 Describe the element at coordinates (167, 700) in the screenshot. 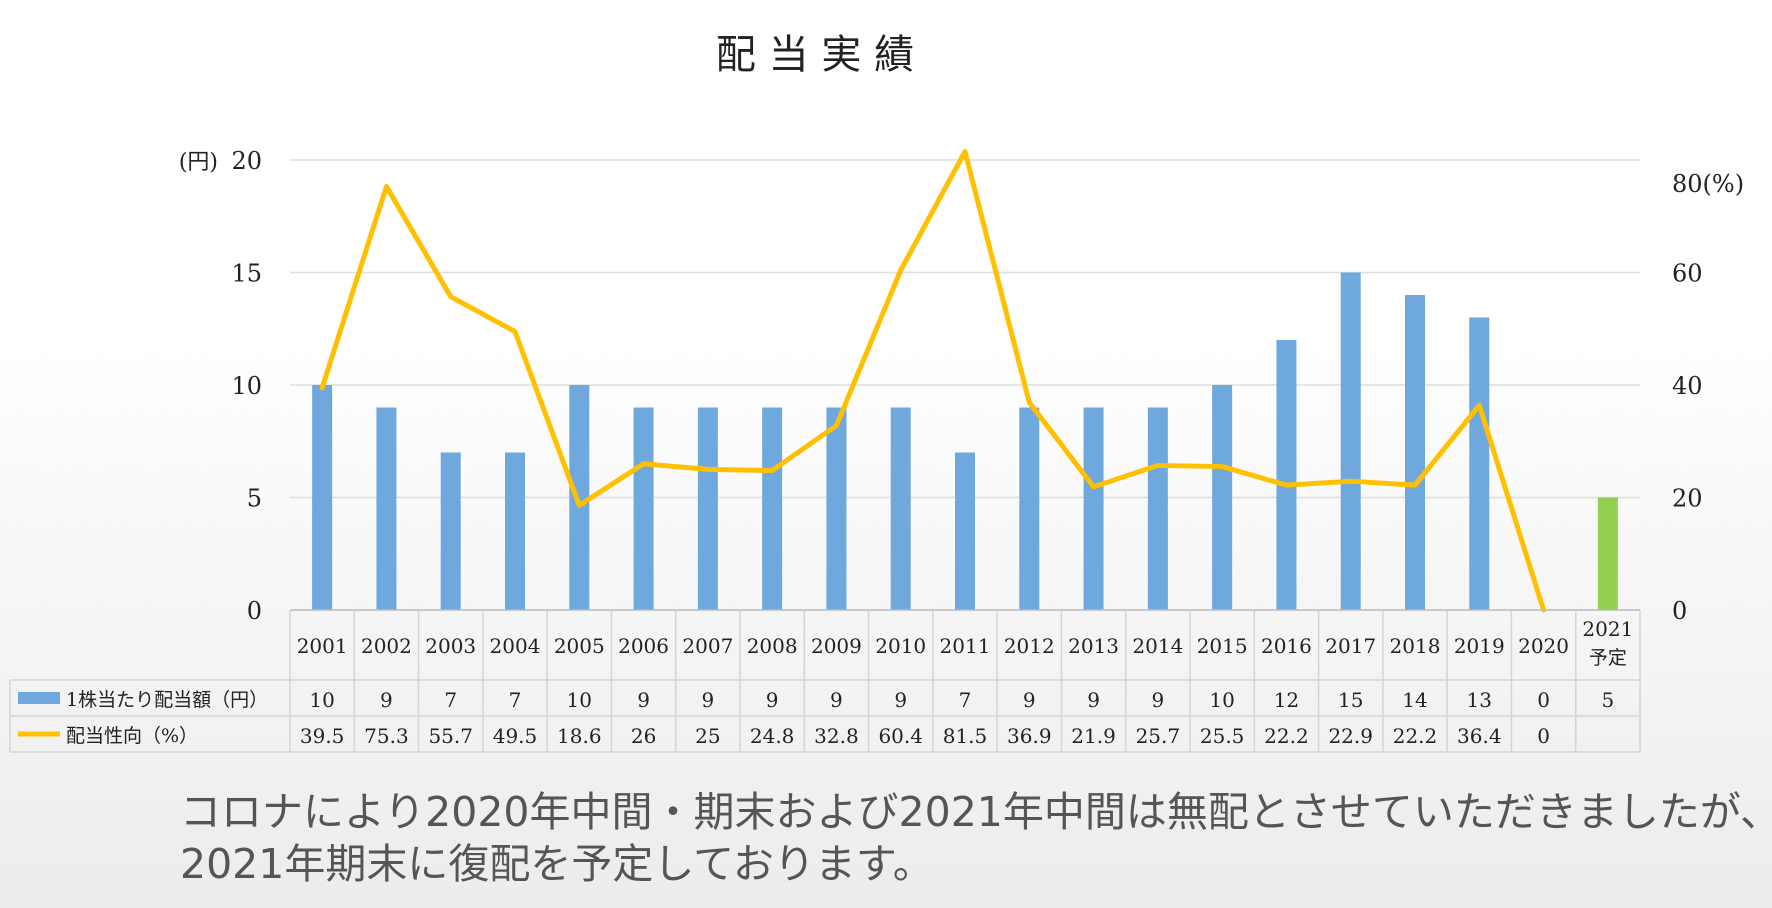

I see `legend-label-dividend: 1株当たり配当額（円）` at that location.